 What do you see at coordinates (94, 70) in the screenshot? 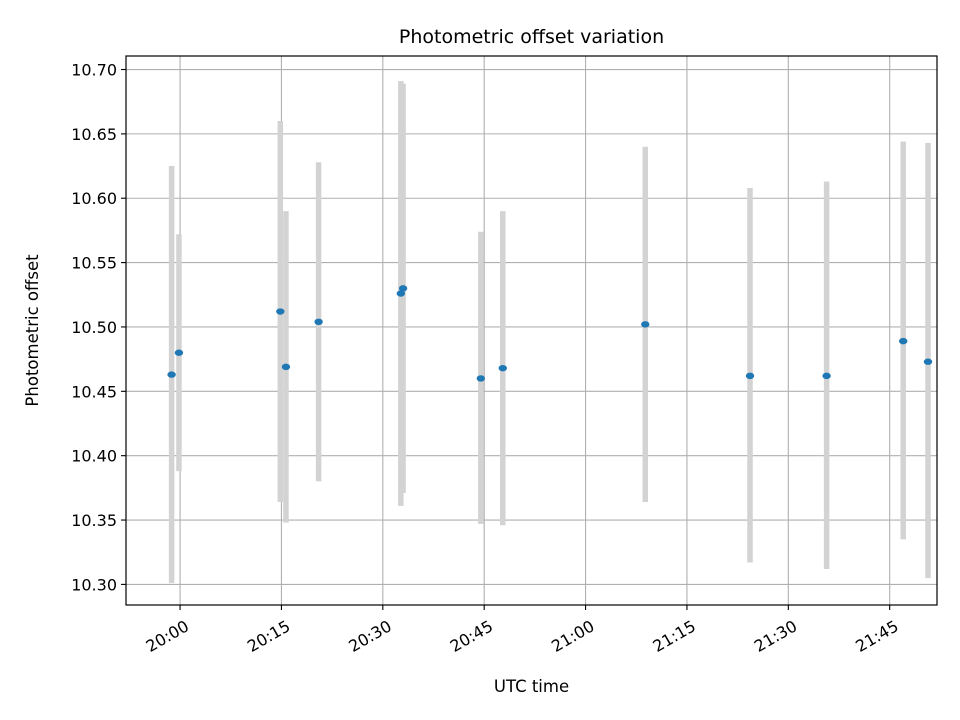
I see `y-tick-label: 10.70` at bounding box center [94, 70].